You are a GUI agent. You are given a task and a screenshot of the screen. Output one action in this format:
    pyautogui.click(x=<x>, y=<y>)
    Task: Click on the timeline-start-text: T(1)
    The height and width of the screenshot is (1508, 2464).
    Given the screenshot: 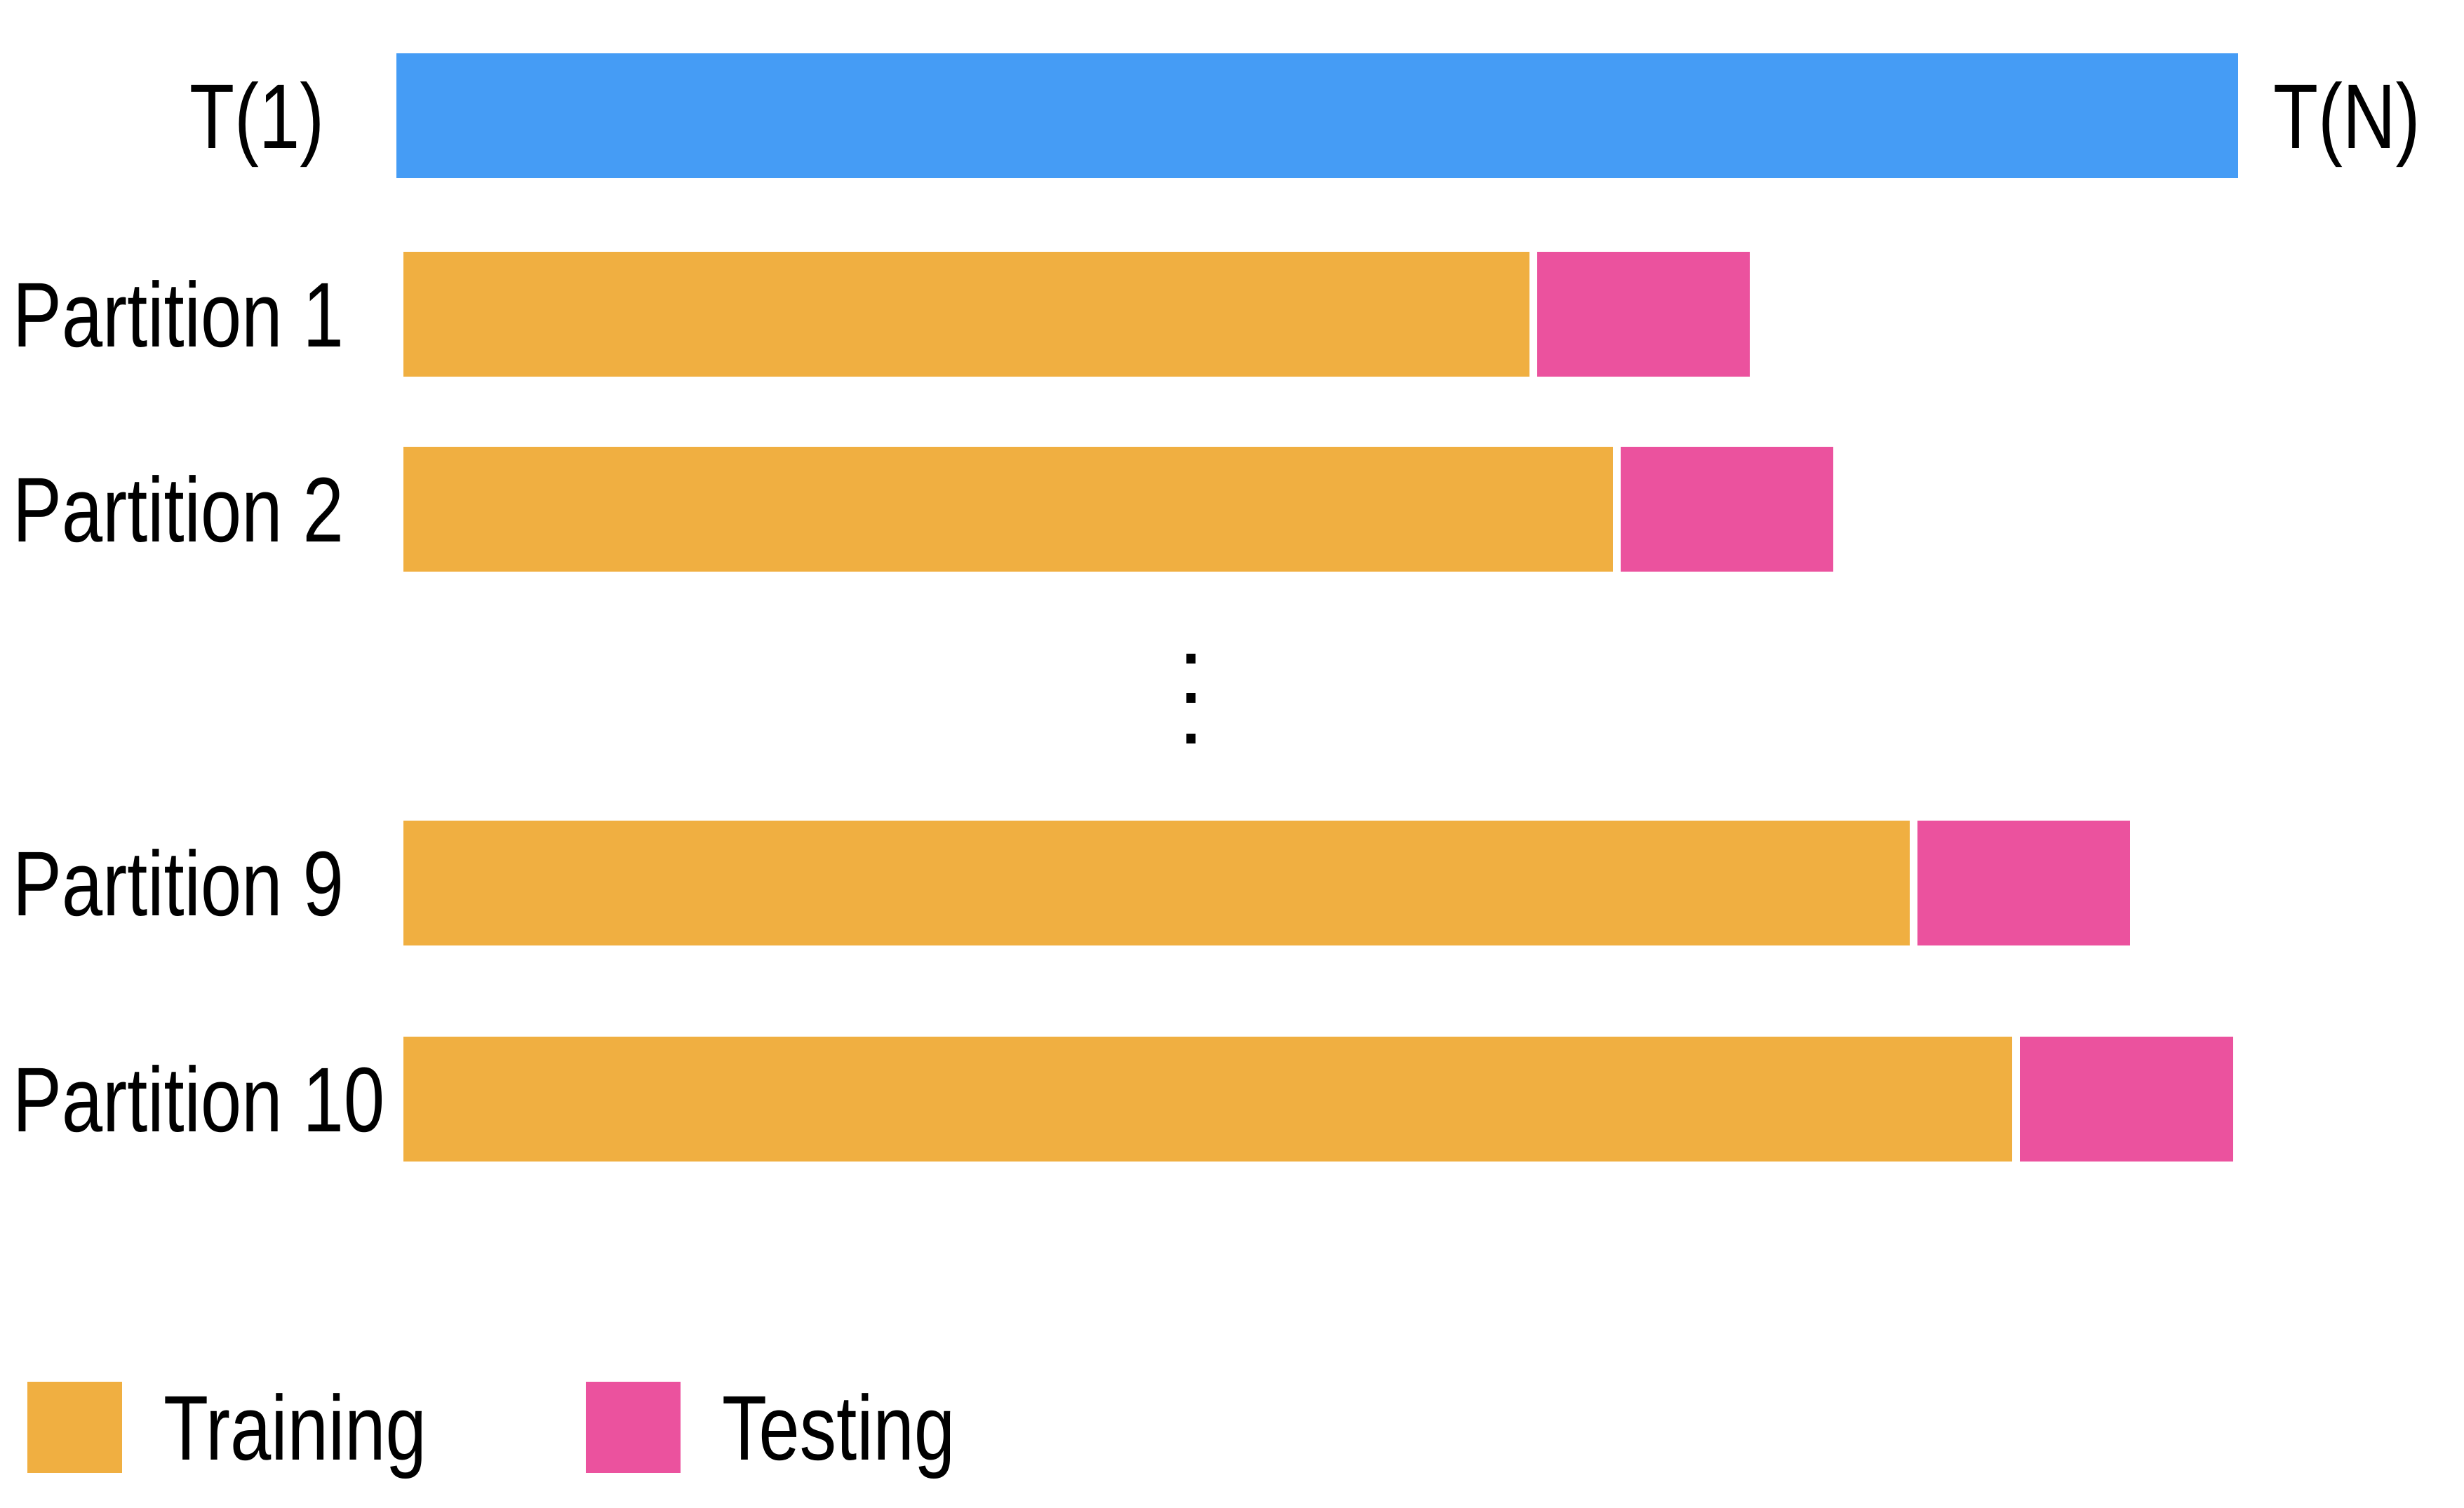 What is the action you would take?
    pyautogui.click(x=256, y=116)
    